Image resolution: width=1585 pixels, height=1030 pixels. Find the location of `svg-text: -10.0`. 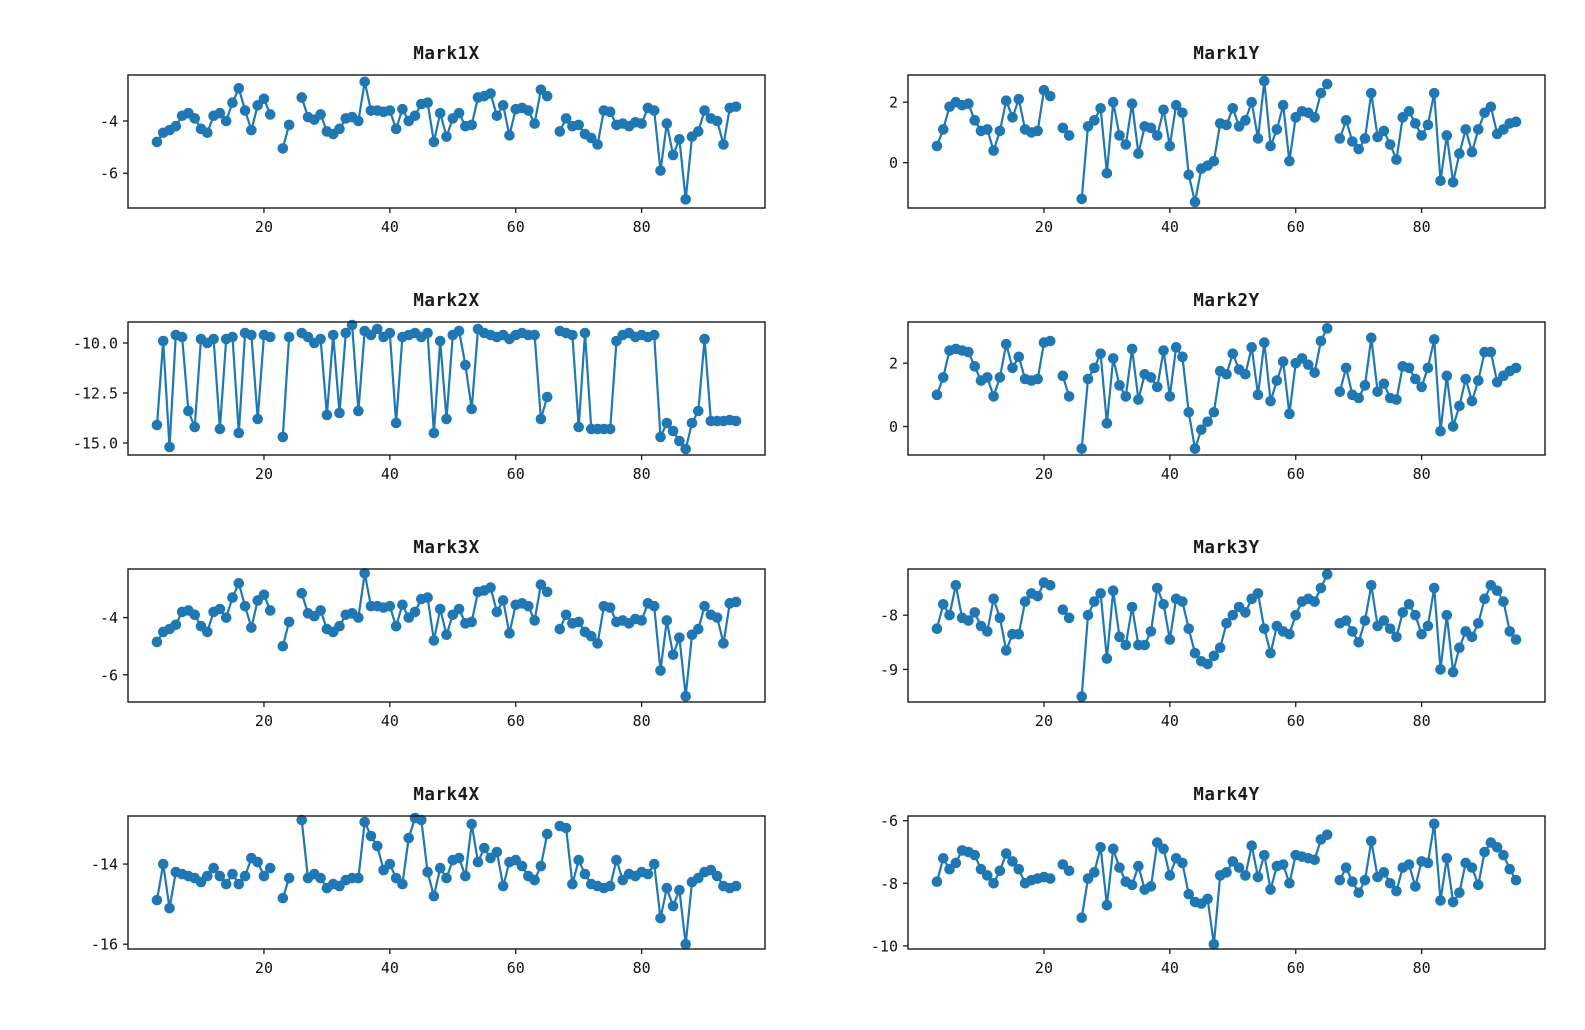

svg-text: -10.0 is located at coordinates (95, 344).